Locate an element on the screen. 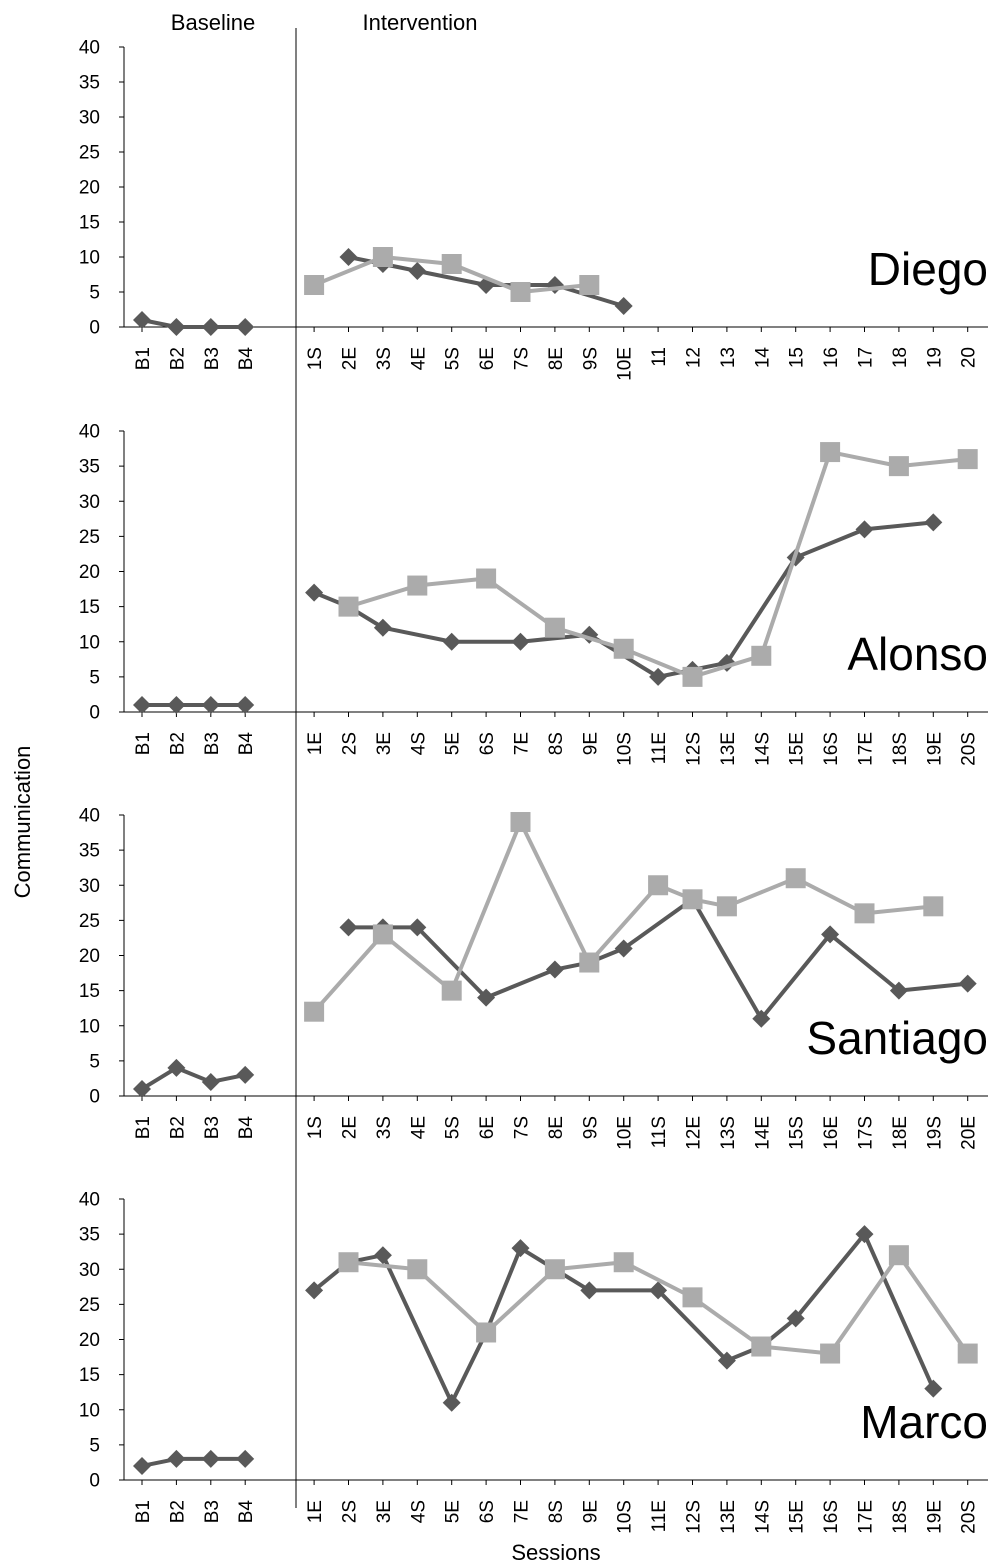  x-tick-label: 10S is located at coordinates (625, 1517).